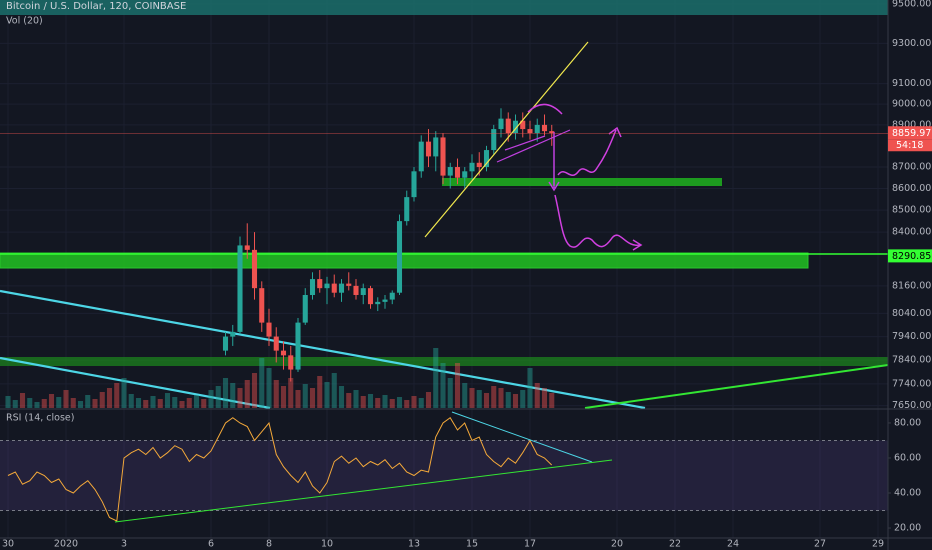 This screenshot has height=550, width=932. What do you see at coordinates (280, 469) in the screenshot?
I see `rsi` at bounding box center [280, 469].